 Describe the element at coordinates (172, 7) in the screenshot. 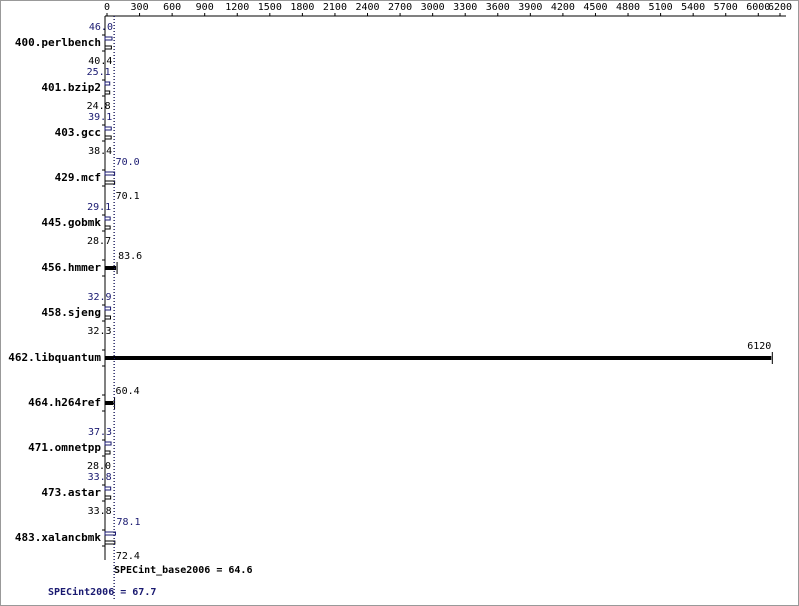

I see `x-tick-label: 600` at that location.